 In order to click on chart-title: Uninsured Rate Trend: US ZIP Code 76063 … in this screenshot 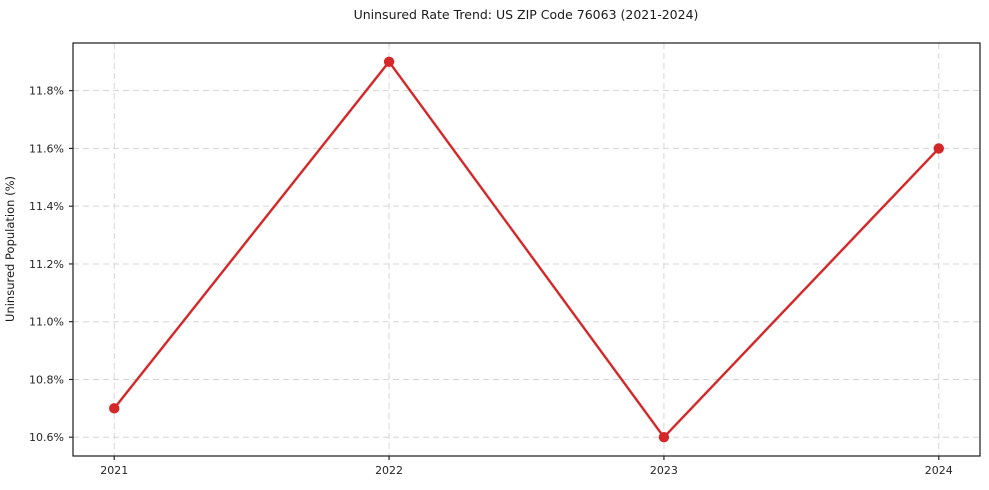, I will do `click(526, 14)`.